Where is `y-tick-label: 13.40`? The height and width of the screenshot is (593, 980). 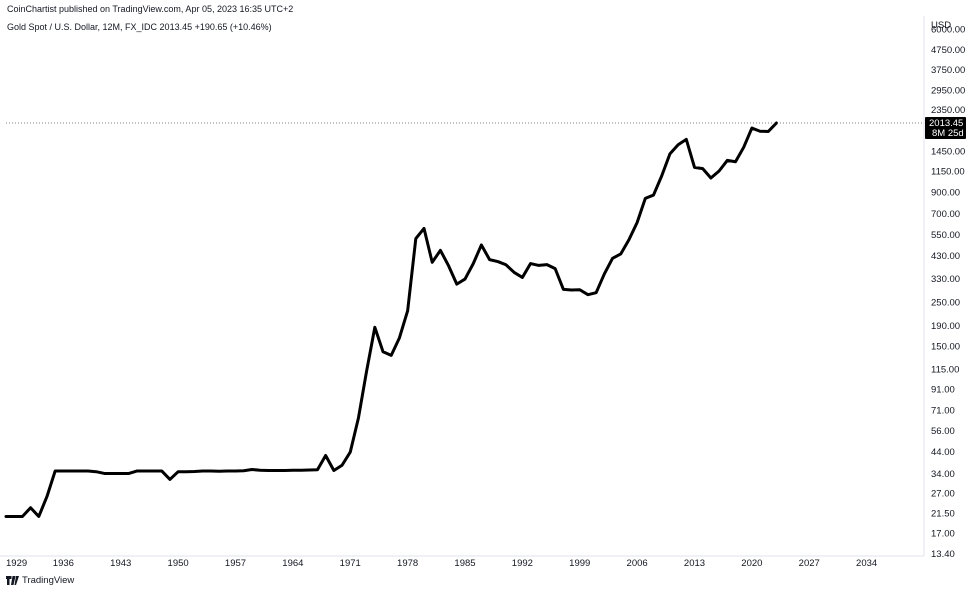
y-tick-label: 13.40 is located at coordinates (943, 554).